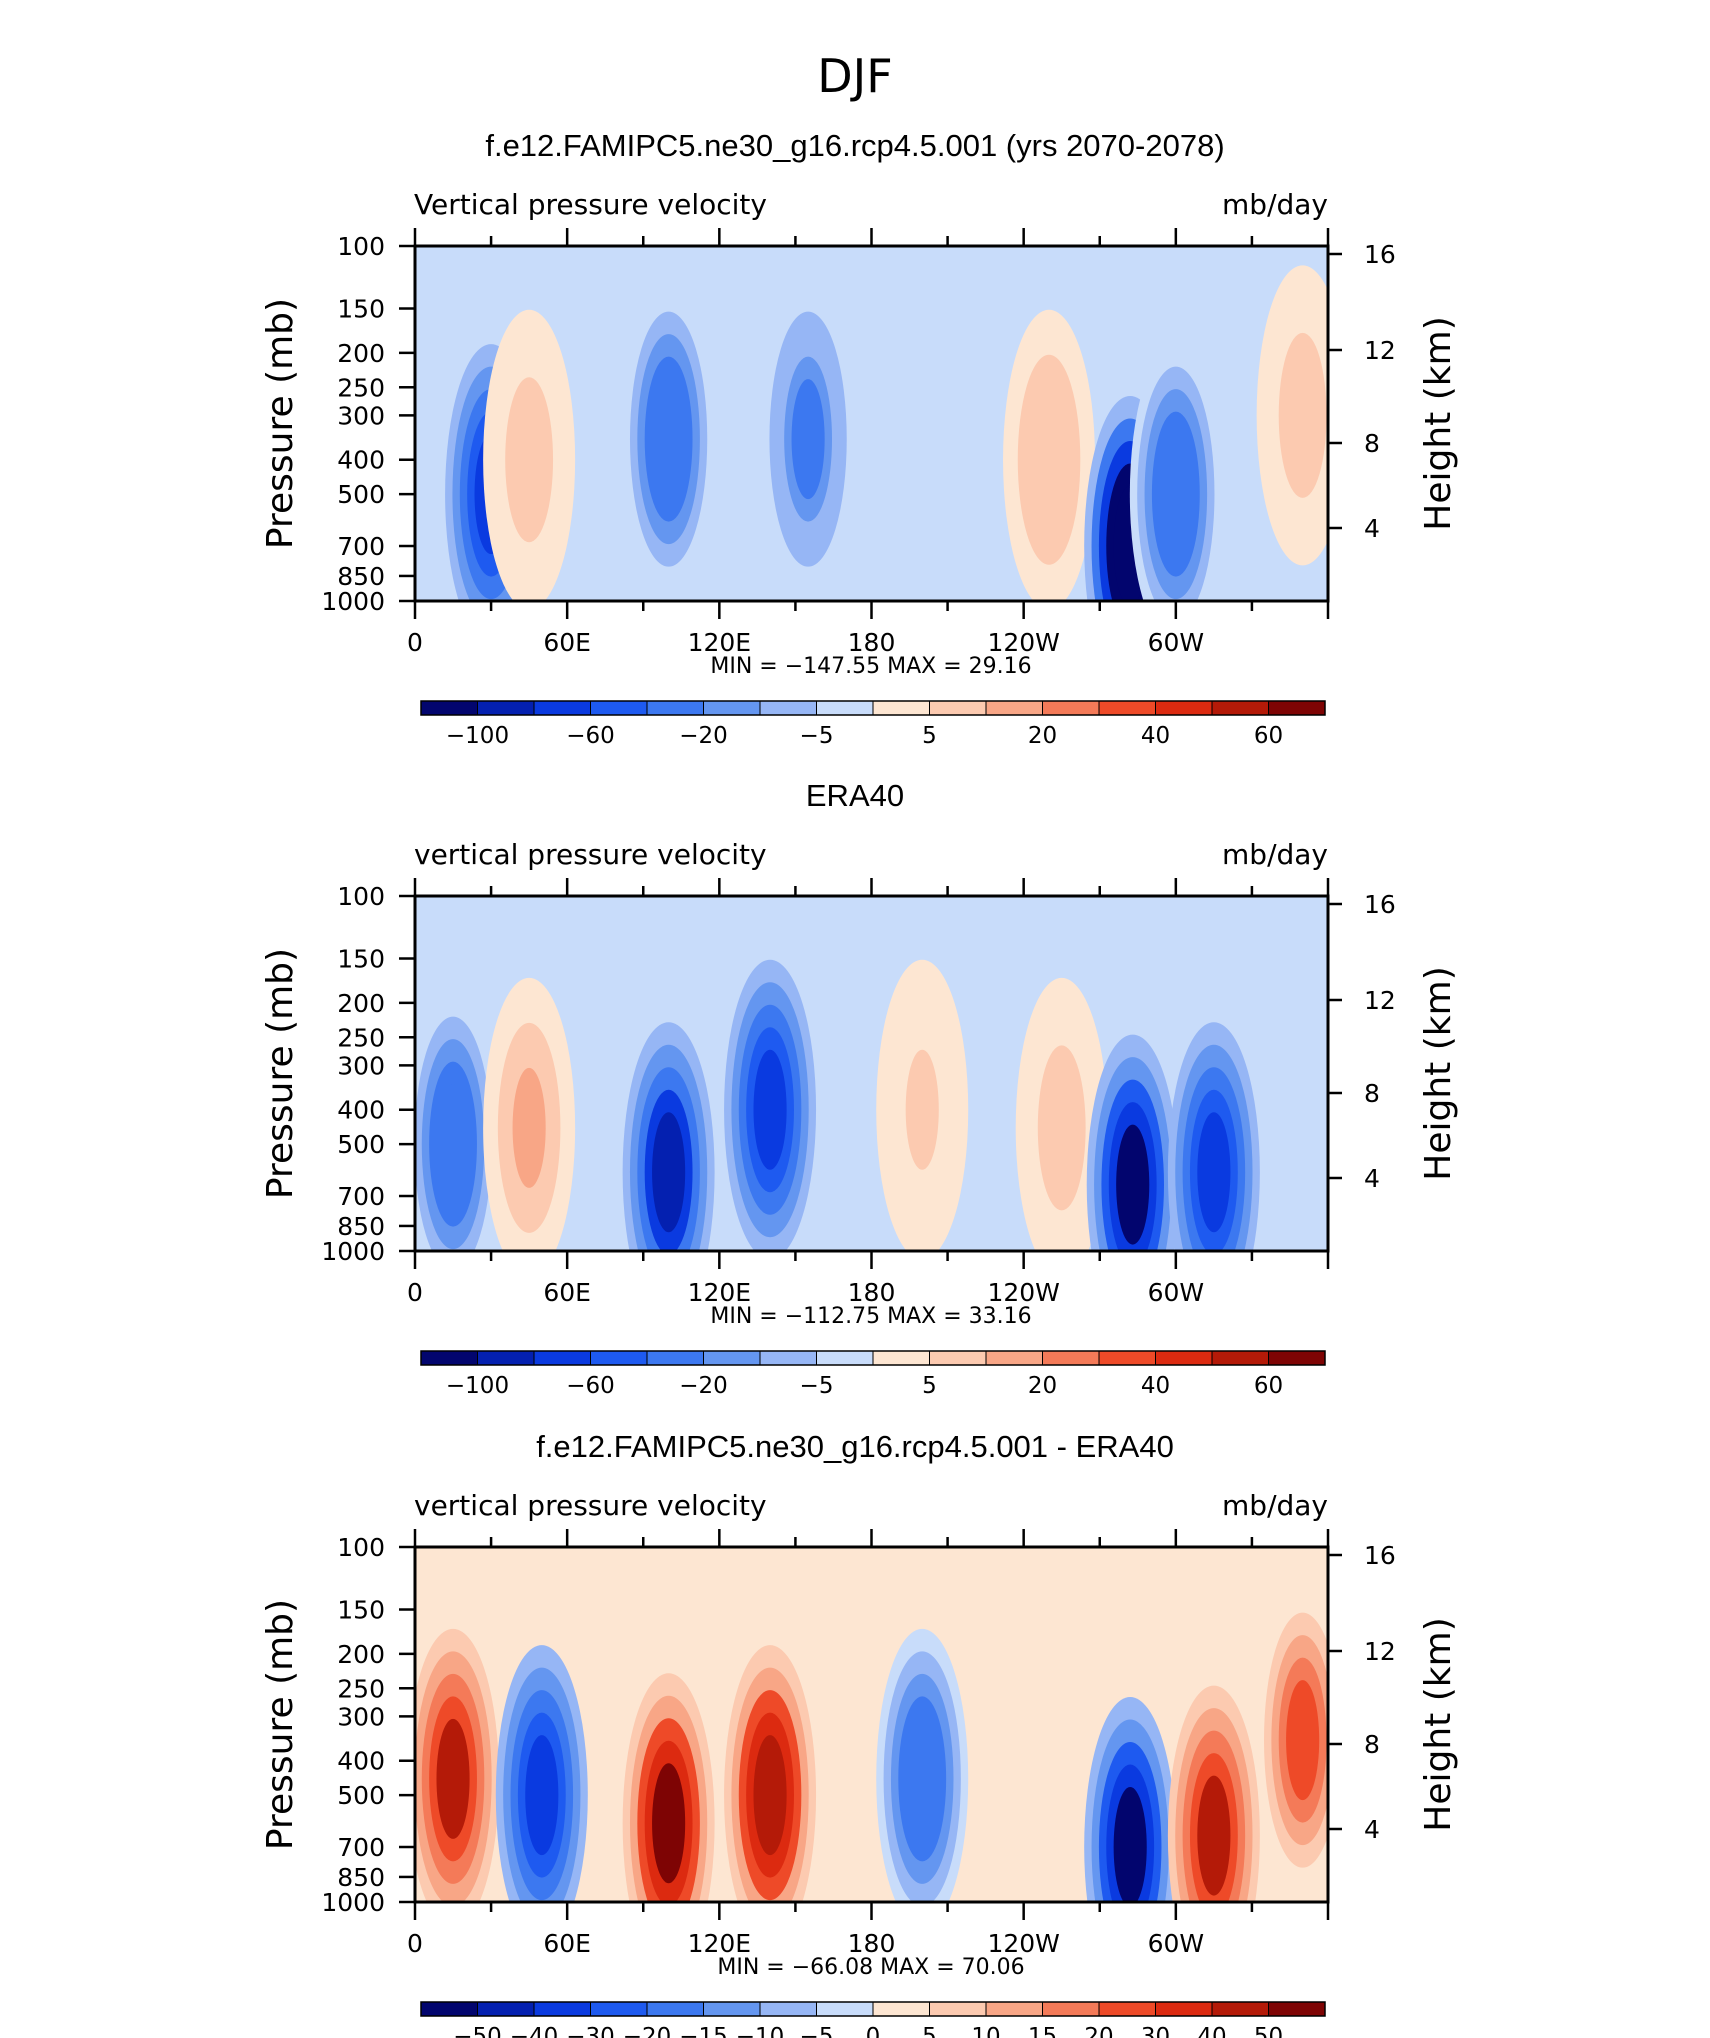  I want to click on colorbar-label: 20, so click(1098, 2031).